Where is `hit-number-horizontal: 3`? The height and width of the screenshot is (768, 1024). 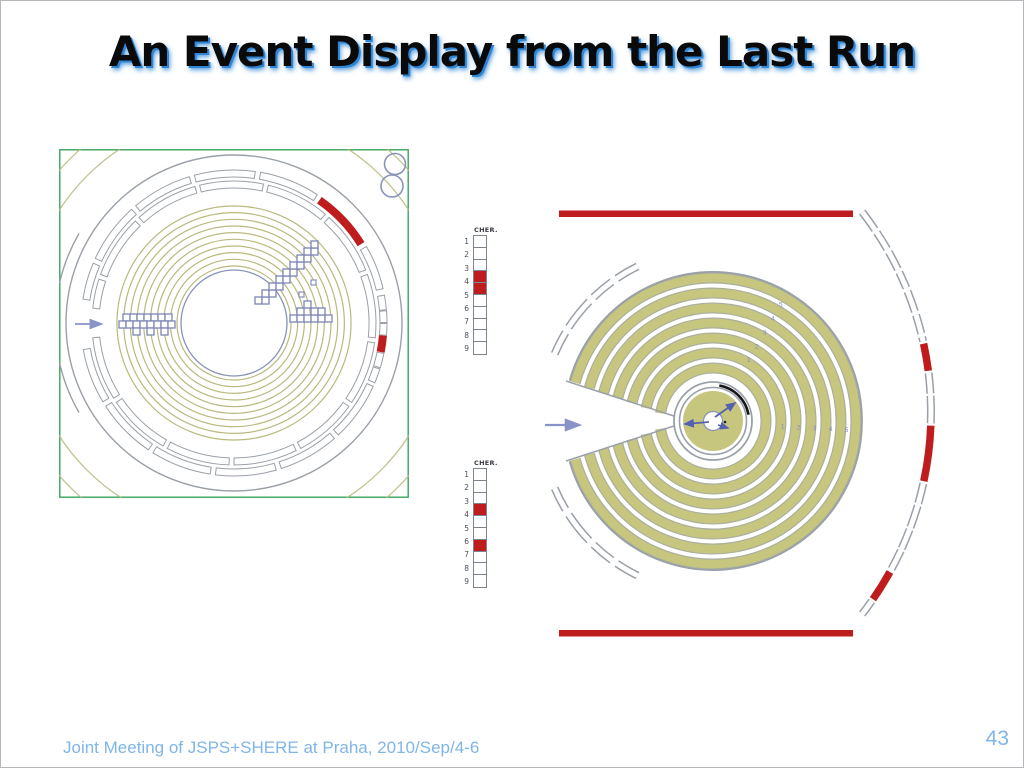
hit-number-horizontal: 3 is located at coordinates (815, 428).